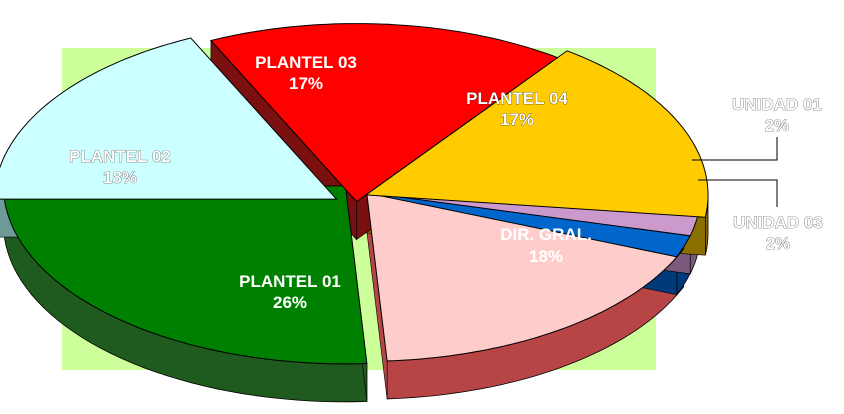 Image resolution: width=844 pixels, height=414 pixels. I want to click on slice-value-plantel-01: 26%, so click(290, 302).